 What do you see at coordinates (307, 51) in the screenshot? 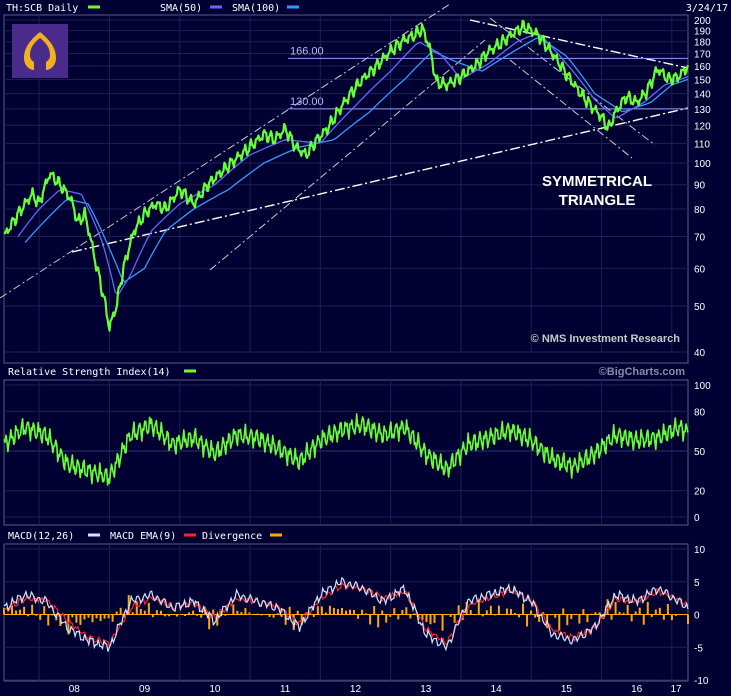
I see `level-166-label: 166.00` at bounding box center [307, 51].